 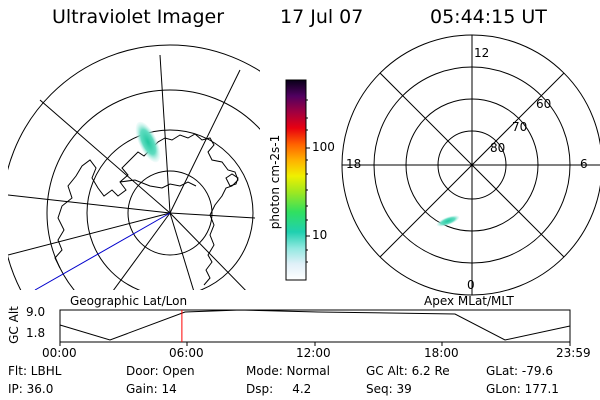 What do you see at coordinates (129, 301) in the screenshot?
I see `geo-map-label: Geographic Lat/Lon` at bounding box center [129, 301].